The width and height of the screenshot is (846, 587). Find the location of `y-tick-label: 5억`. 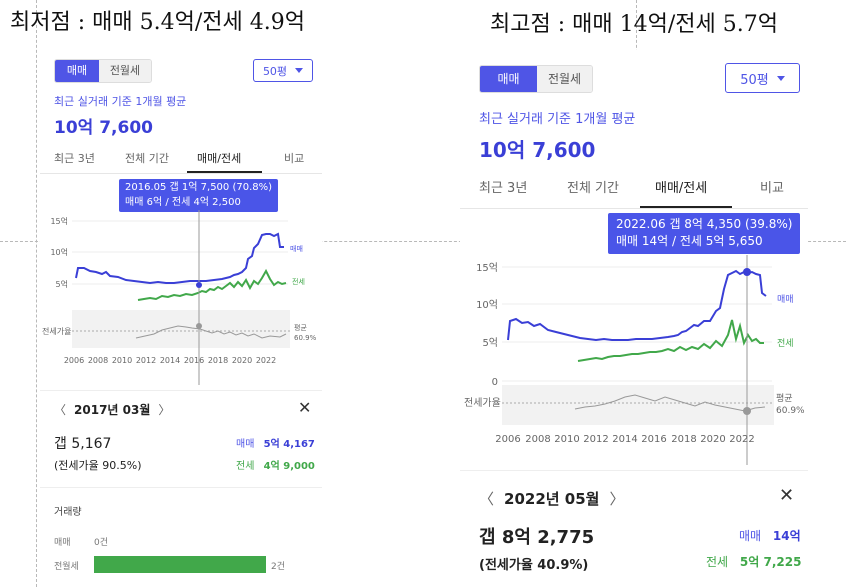

y-tick-label: 5억 is located at coordinates (62, 284).